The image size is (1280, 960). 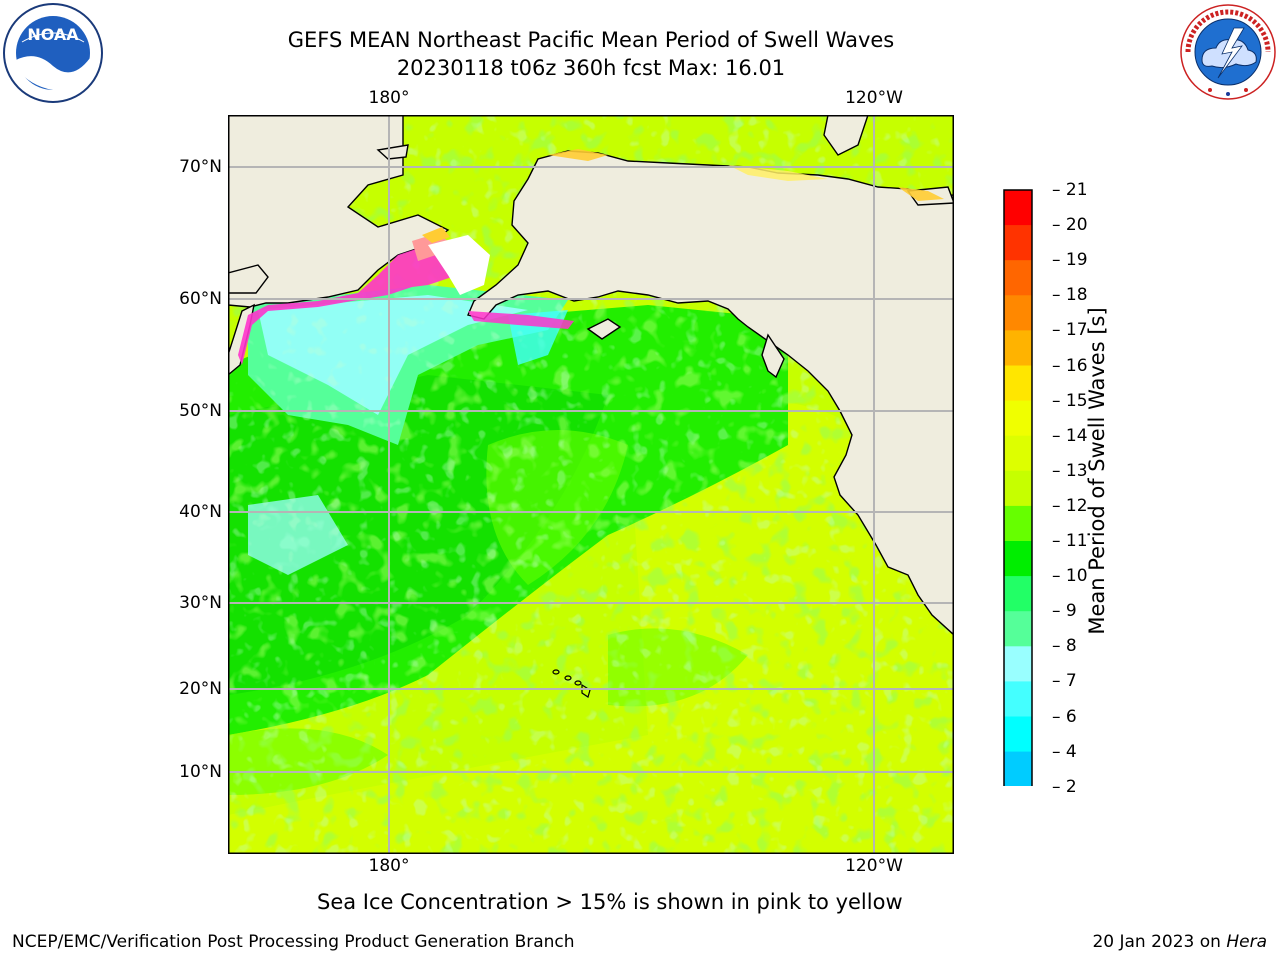 I want to click on run-date-text: 20 Jan 2023 on, so click(x=1159, y=942).